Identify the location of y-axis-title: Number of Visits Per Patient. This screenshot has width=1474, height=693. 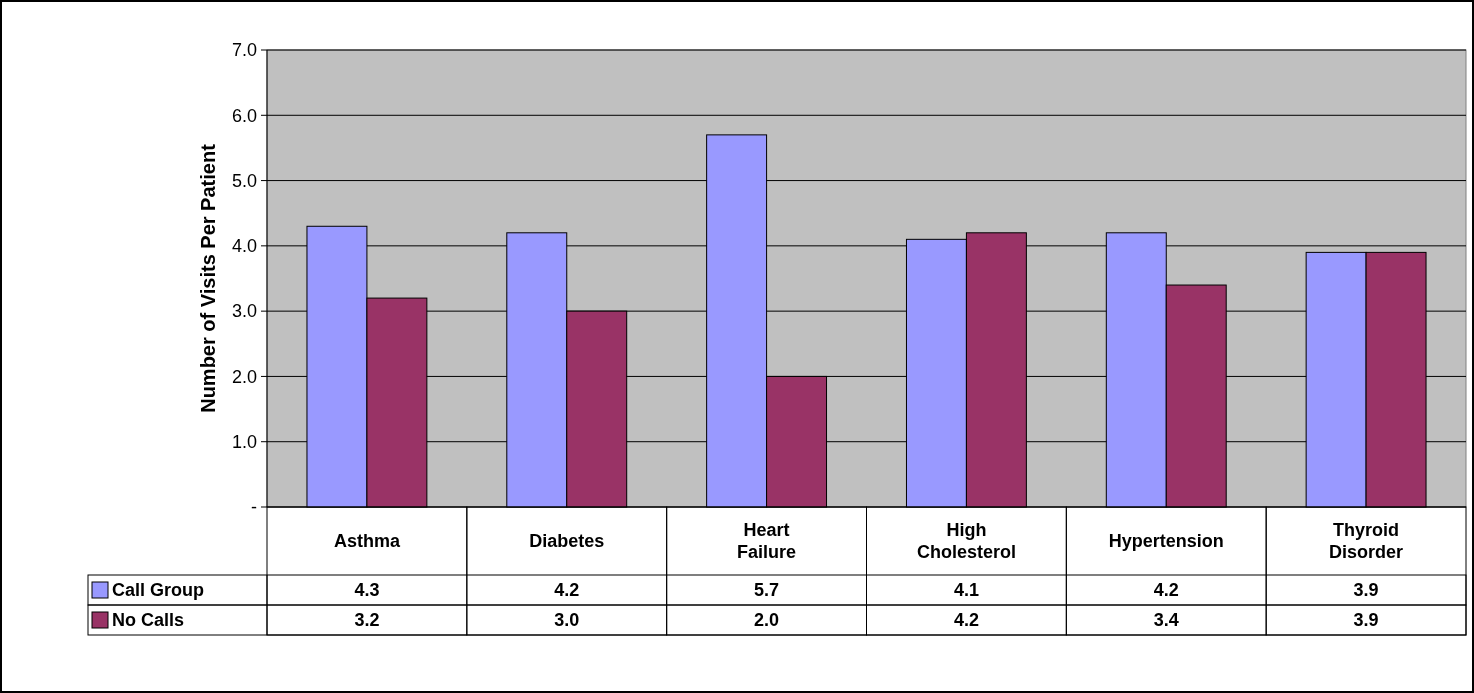
(208, 278).